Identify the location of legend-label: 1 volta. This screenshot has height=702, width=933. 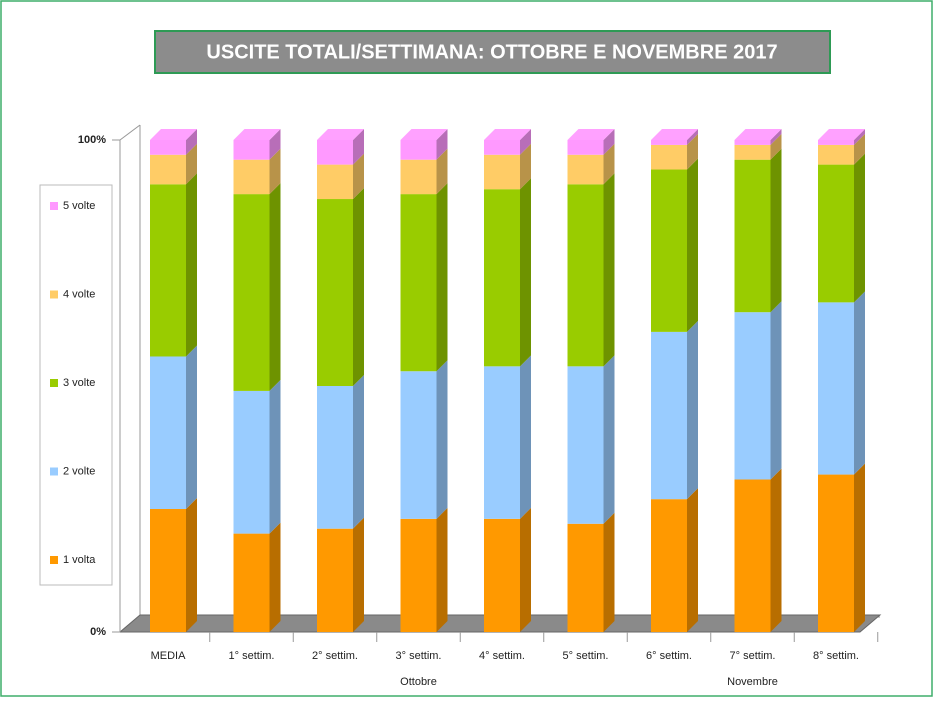
(79, 560).